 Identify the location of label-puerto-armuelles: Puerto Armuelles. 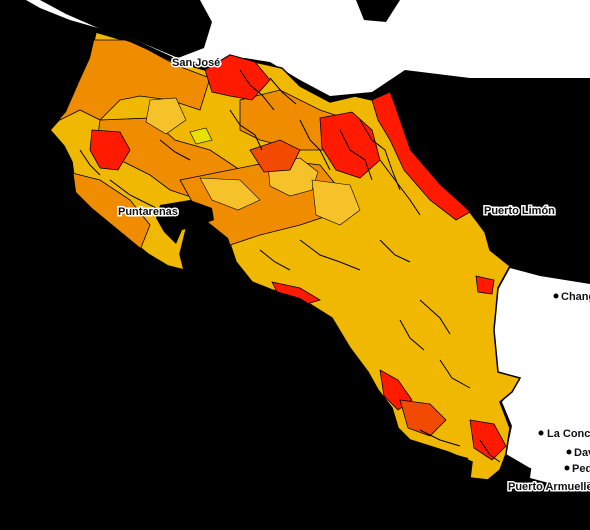
(548, 487).